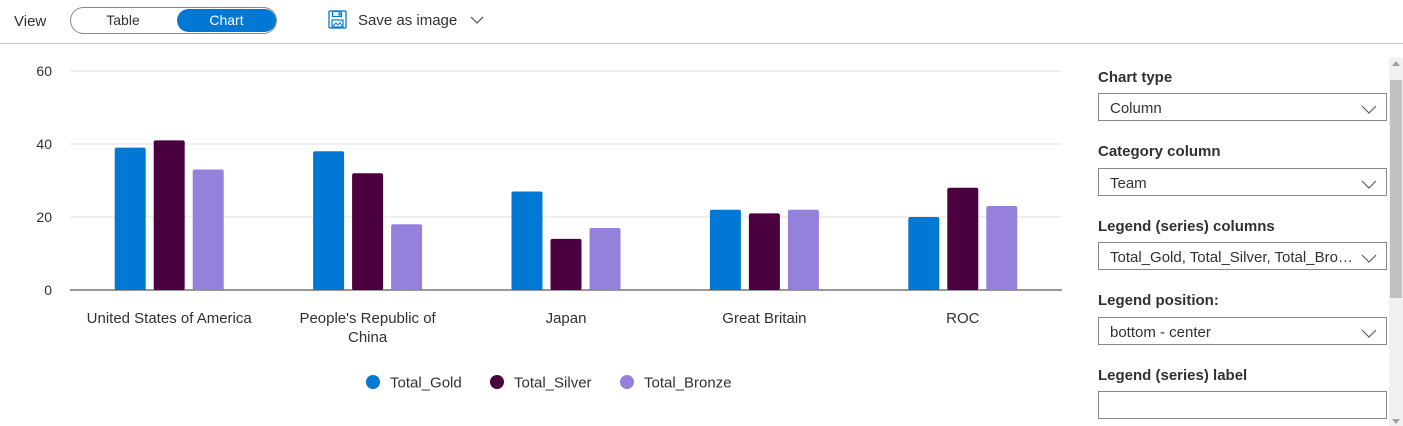  Describe the element at coordinates (566, 318) in the screenshot. I see `x-category-label: Japan` at that location.